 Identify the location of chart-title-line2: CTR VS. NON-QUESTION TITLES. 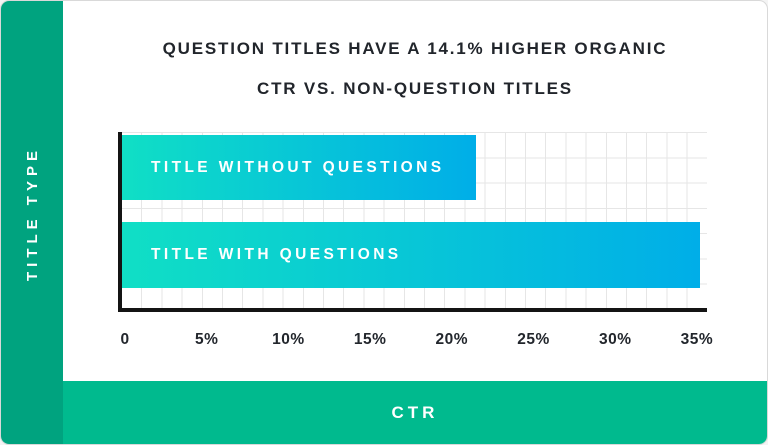
(415, 88).